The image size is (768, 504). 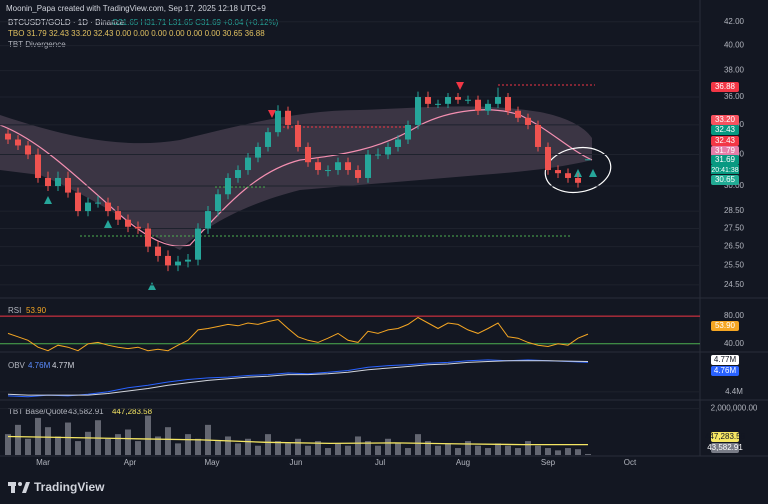 I want to click on panel-value: 53.90, so click(x=36, y=310).